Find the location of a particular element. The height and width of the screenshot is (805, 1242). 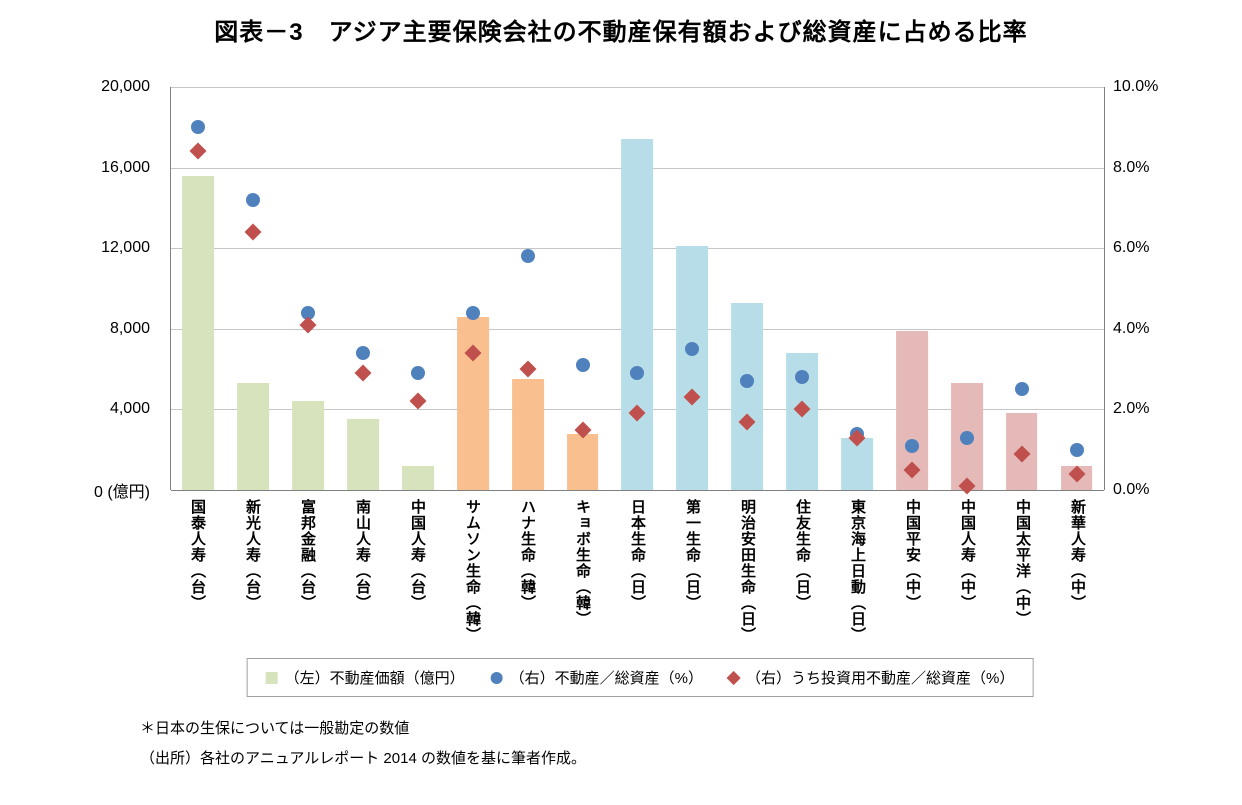

category-label-slot: 南山人寿（台） is located at coordinates (362, 575).